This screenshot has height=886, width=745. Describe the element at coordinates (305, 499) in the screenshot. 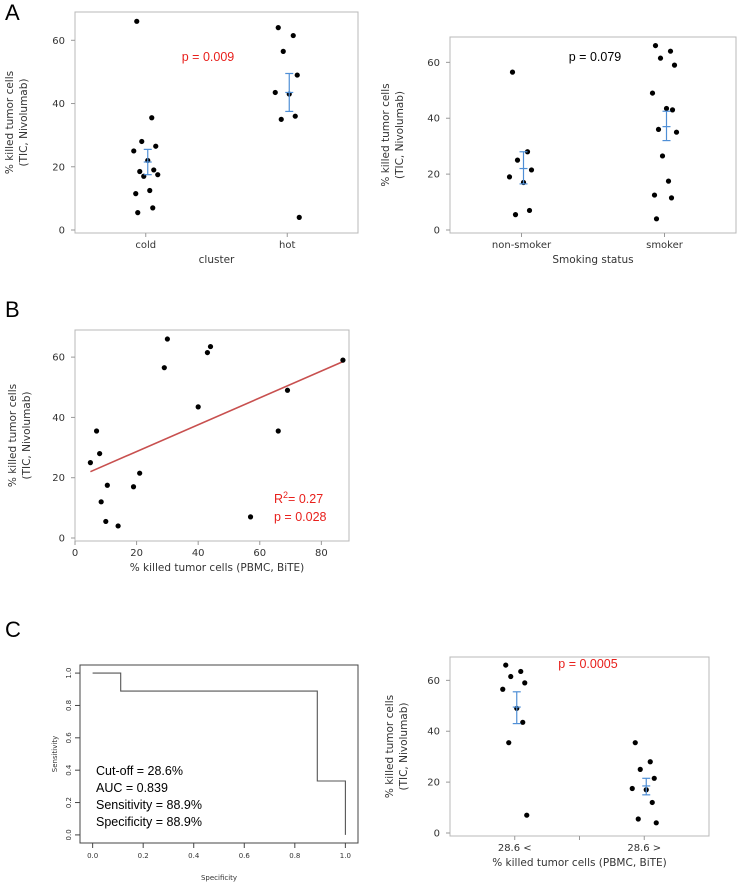

I see `b-r-squared-value: = 0.27` at that location.